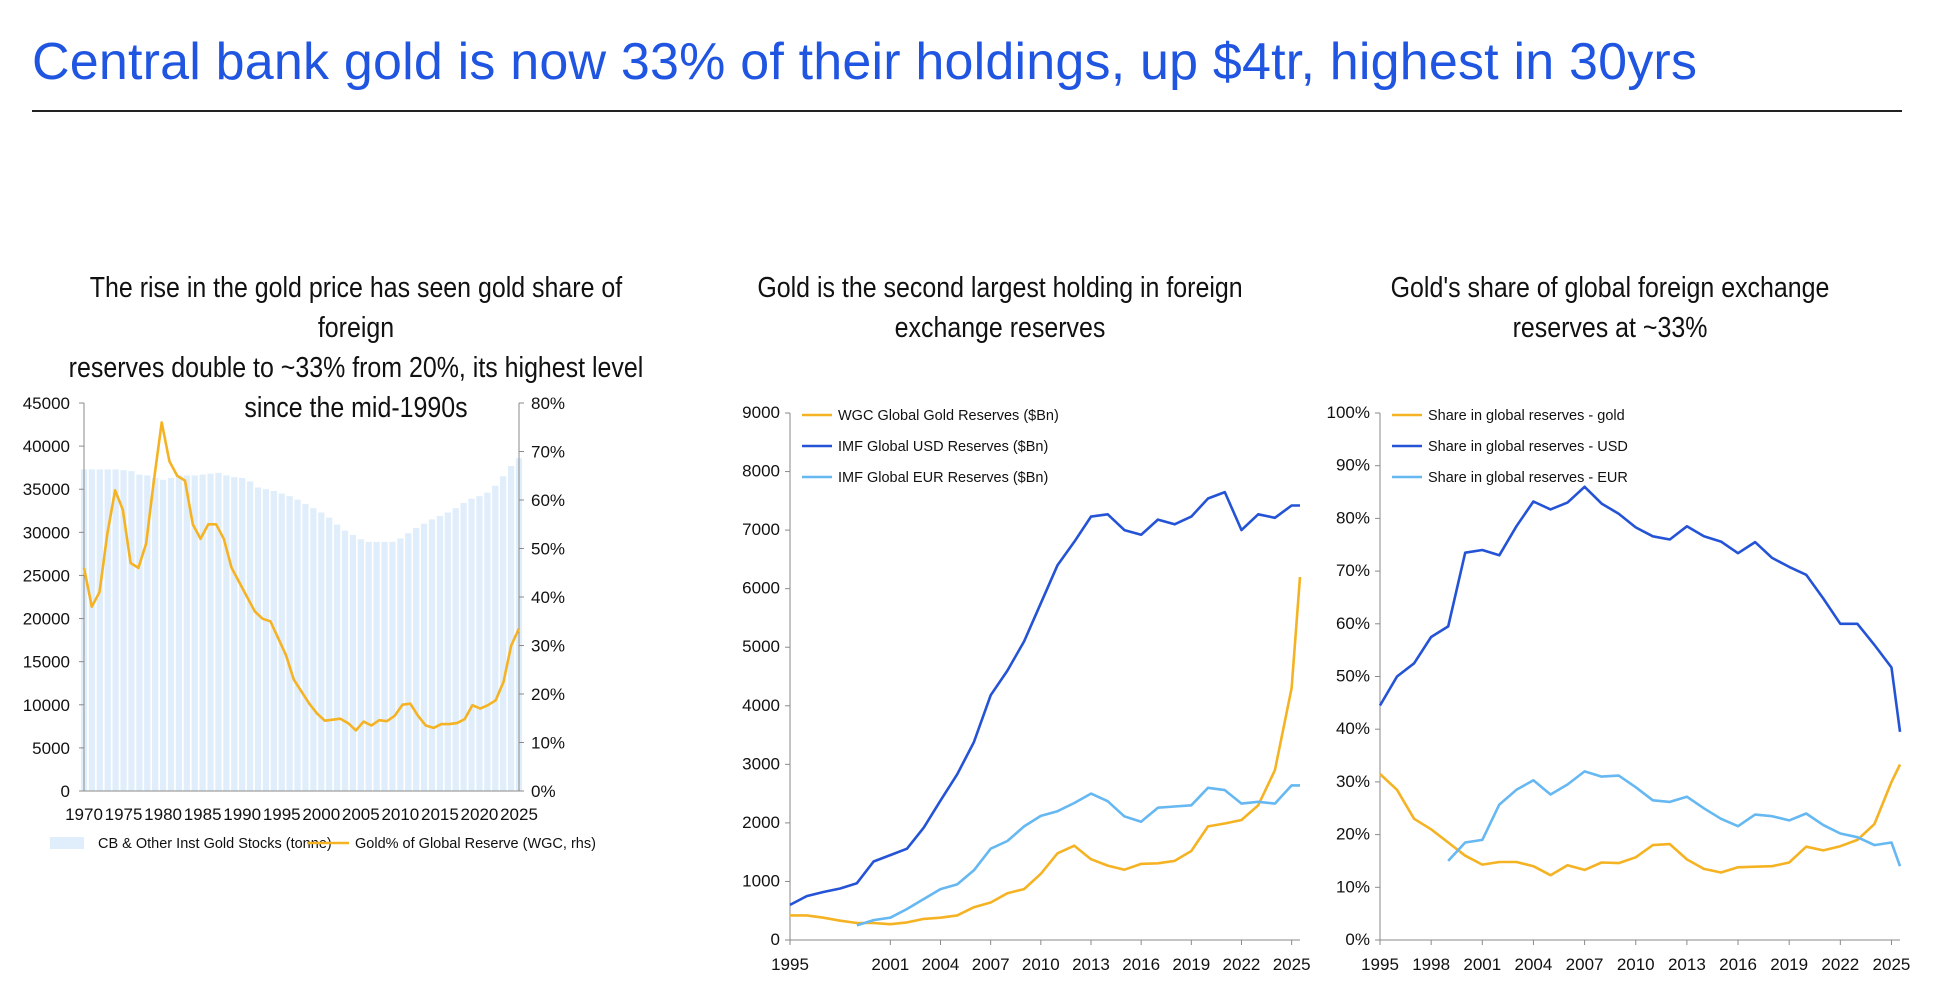 This screenshot has height=1002, width=1934. Describe the element at coordinates (761, 588) in the screenshot. I see `y-tick-label: 6000` at that location.